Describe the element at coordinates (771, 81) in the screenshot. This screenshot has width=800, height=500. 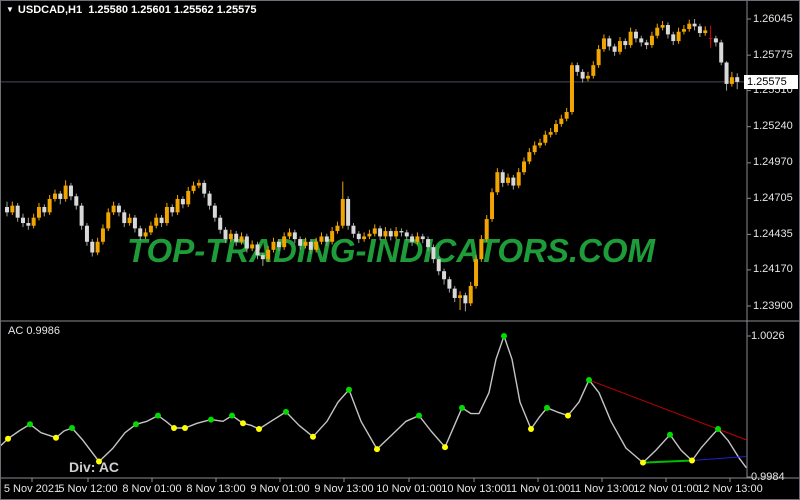
I see `bid-price-label: 1.25575` at that location.